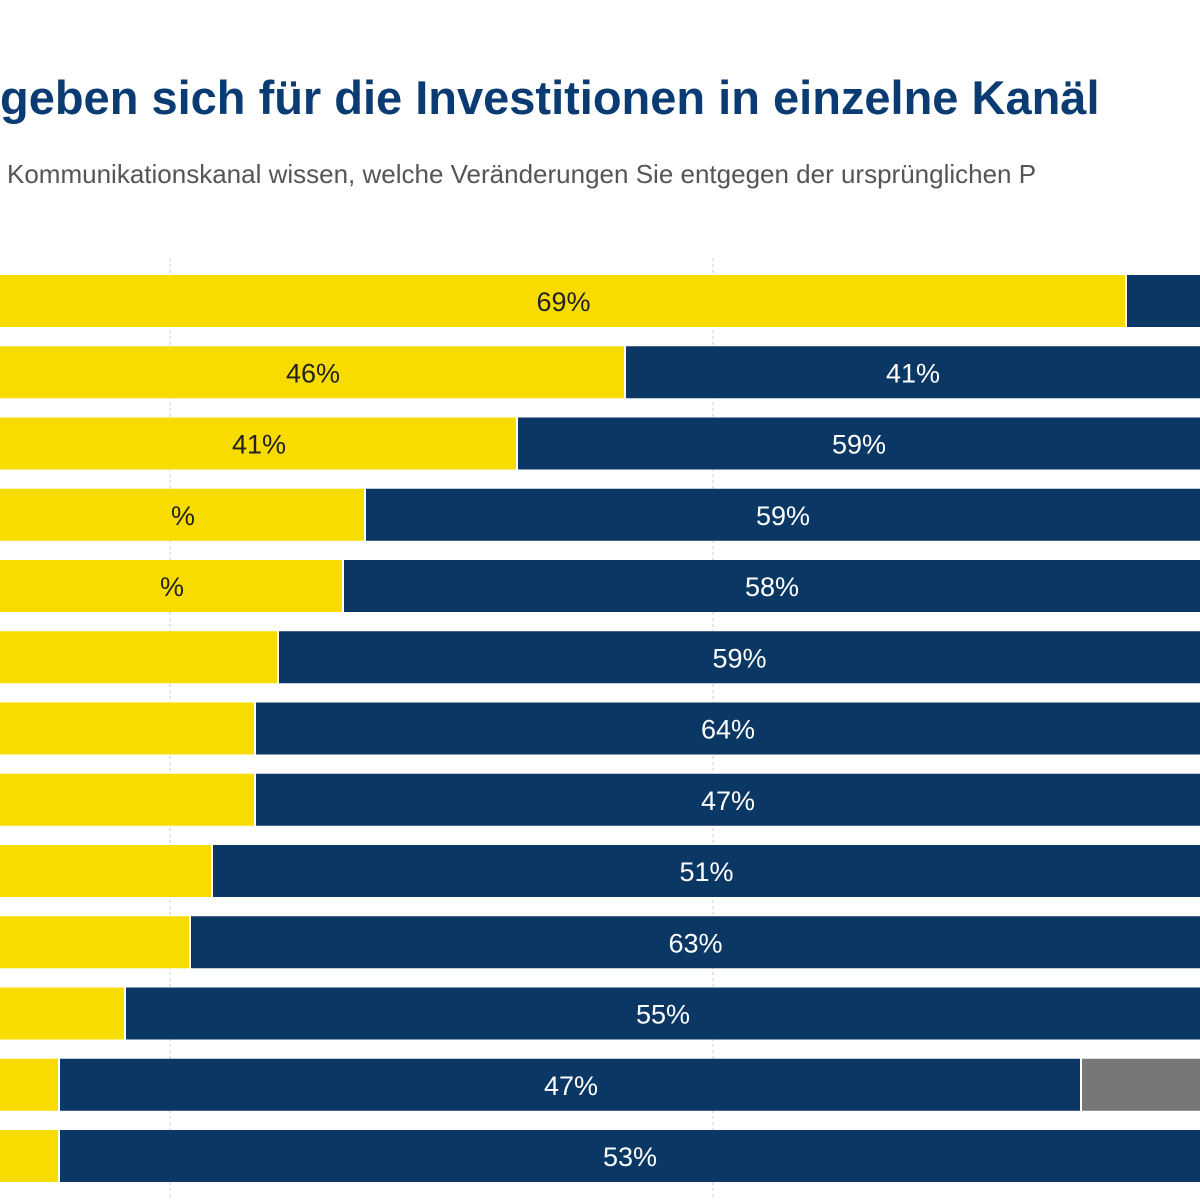 This screenshot has width=1200, height=1200. I want to click on bar-row-4: % 59%, so click(600, 514).